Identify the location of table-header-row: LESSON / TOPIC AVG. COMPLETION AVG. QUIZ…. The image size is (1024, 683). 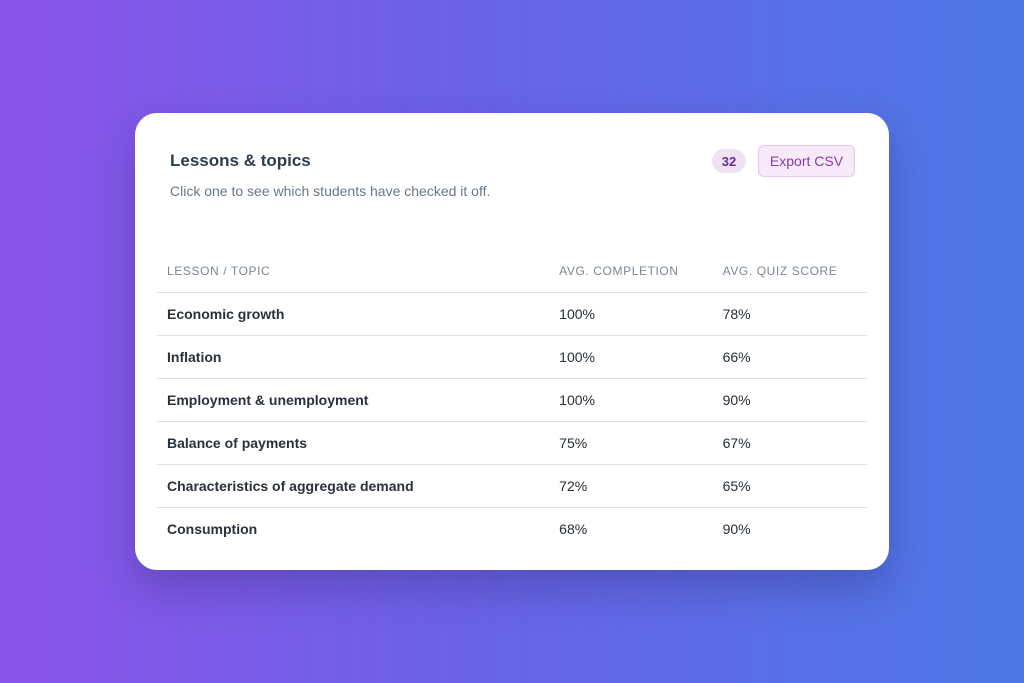
(512, 271).